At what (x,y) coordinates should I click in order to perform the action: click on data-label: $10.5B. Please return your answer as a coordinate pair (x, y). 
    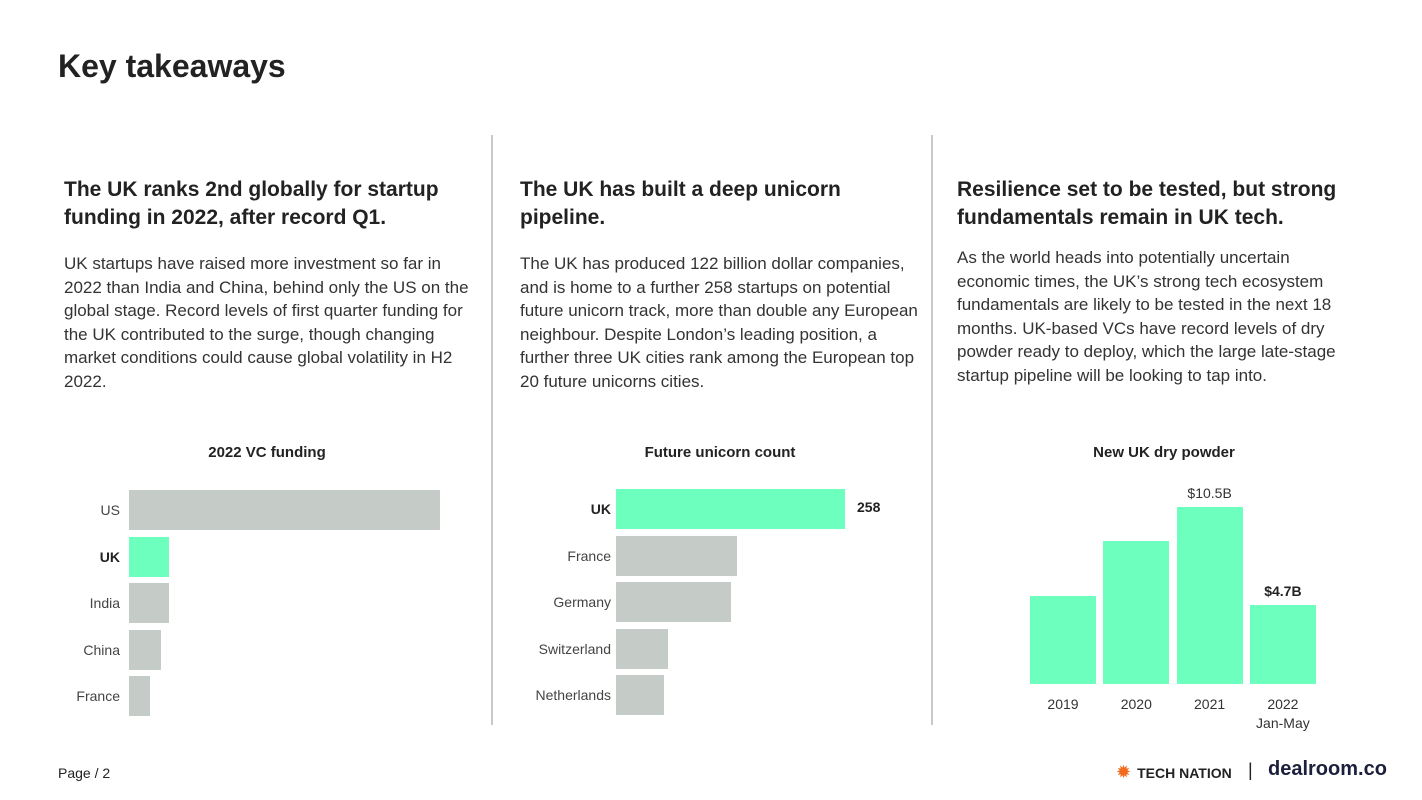
    Looking at the image, I should click on (1209, 493).